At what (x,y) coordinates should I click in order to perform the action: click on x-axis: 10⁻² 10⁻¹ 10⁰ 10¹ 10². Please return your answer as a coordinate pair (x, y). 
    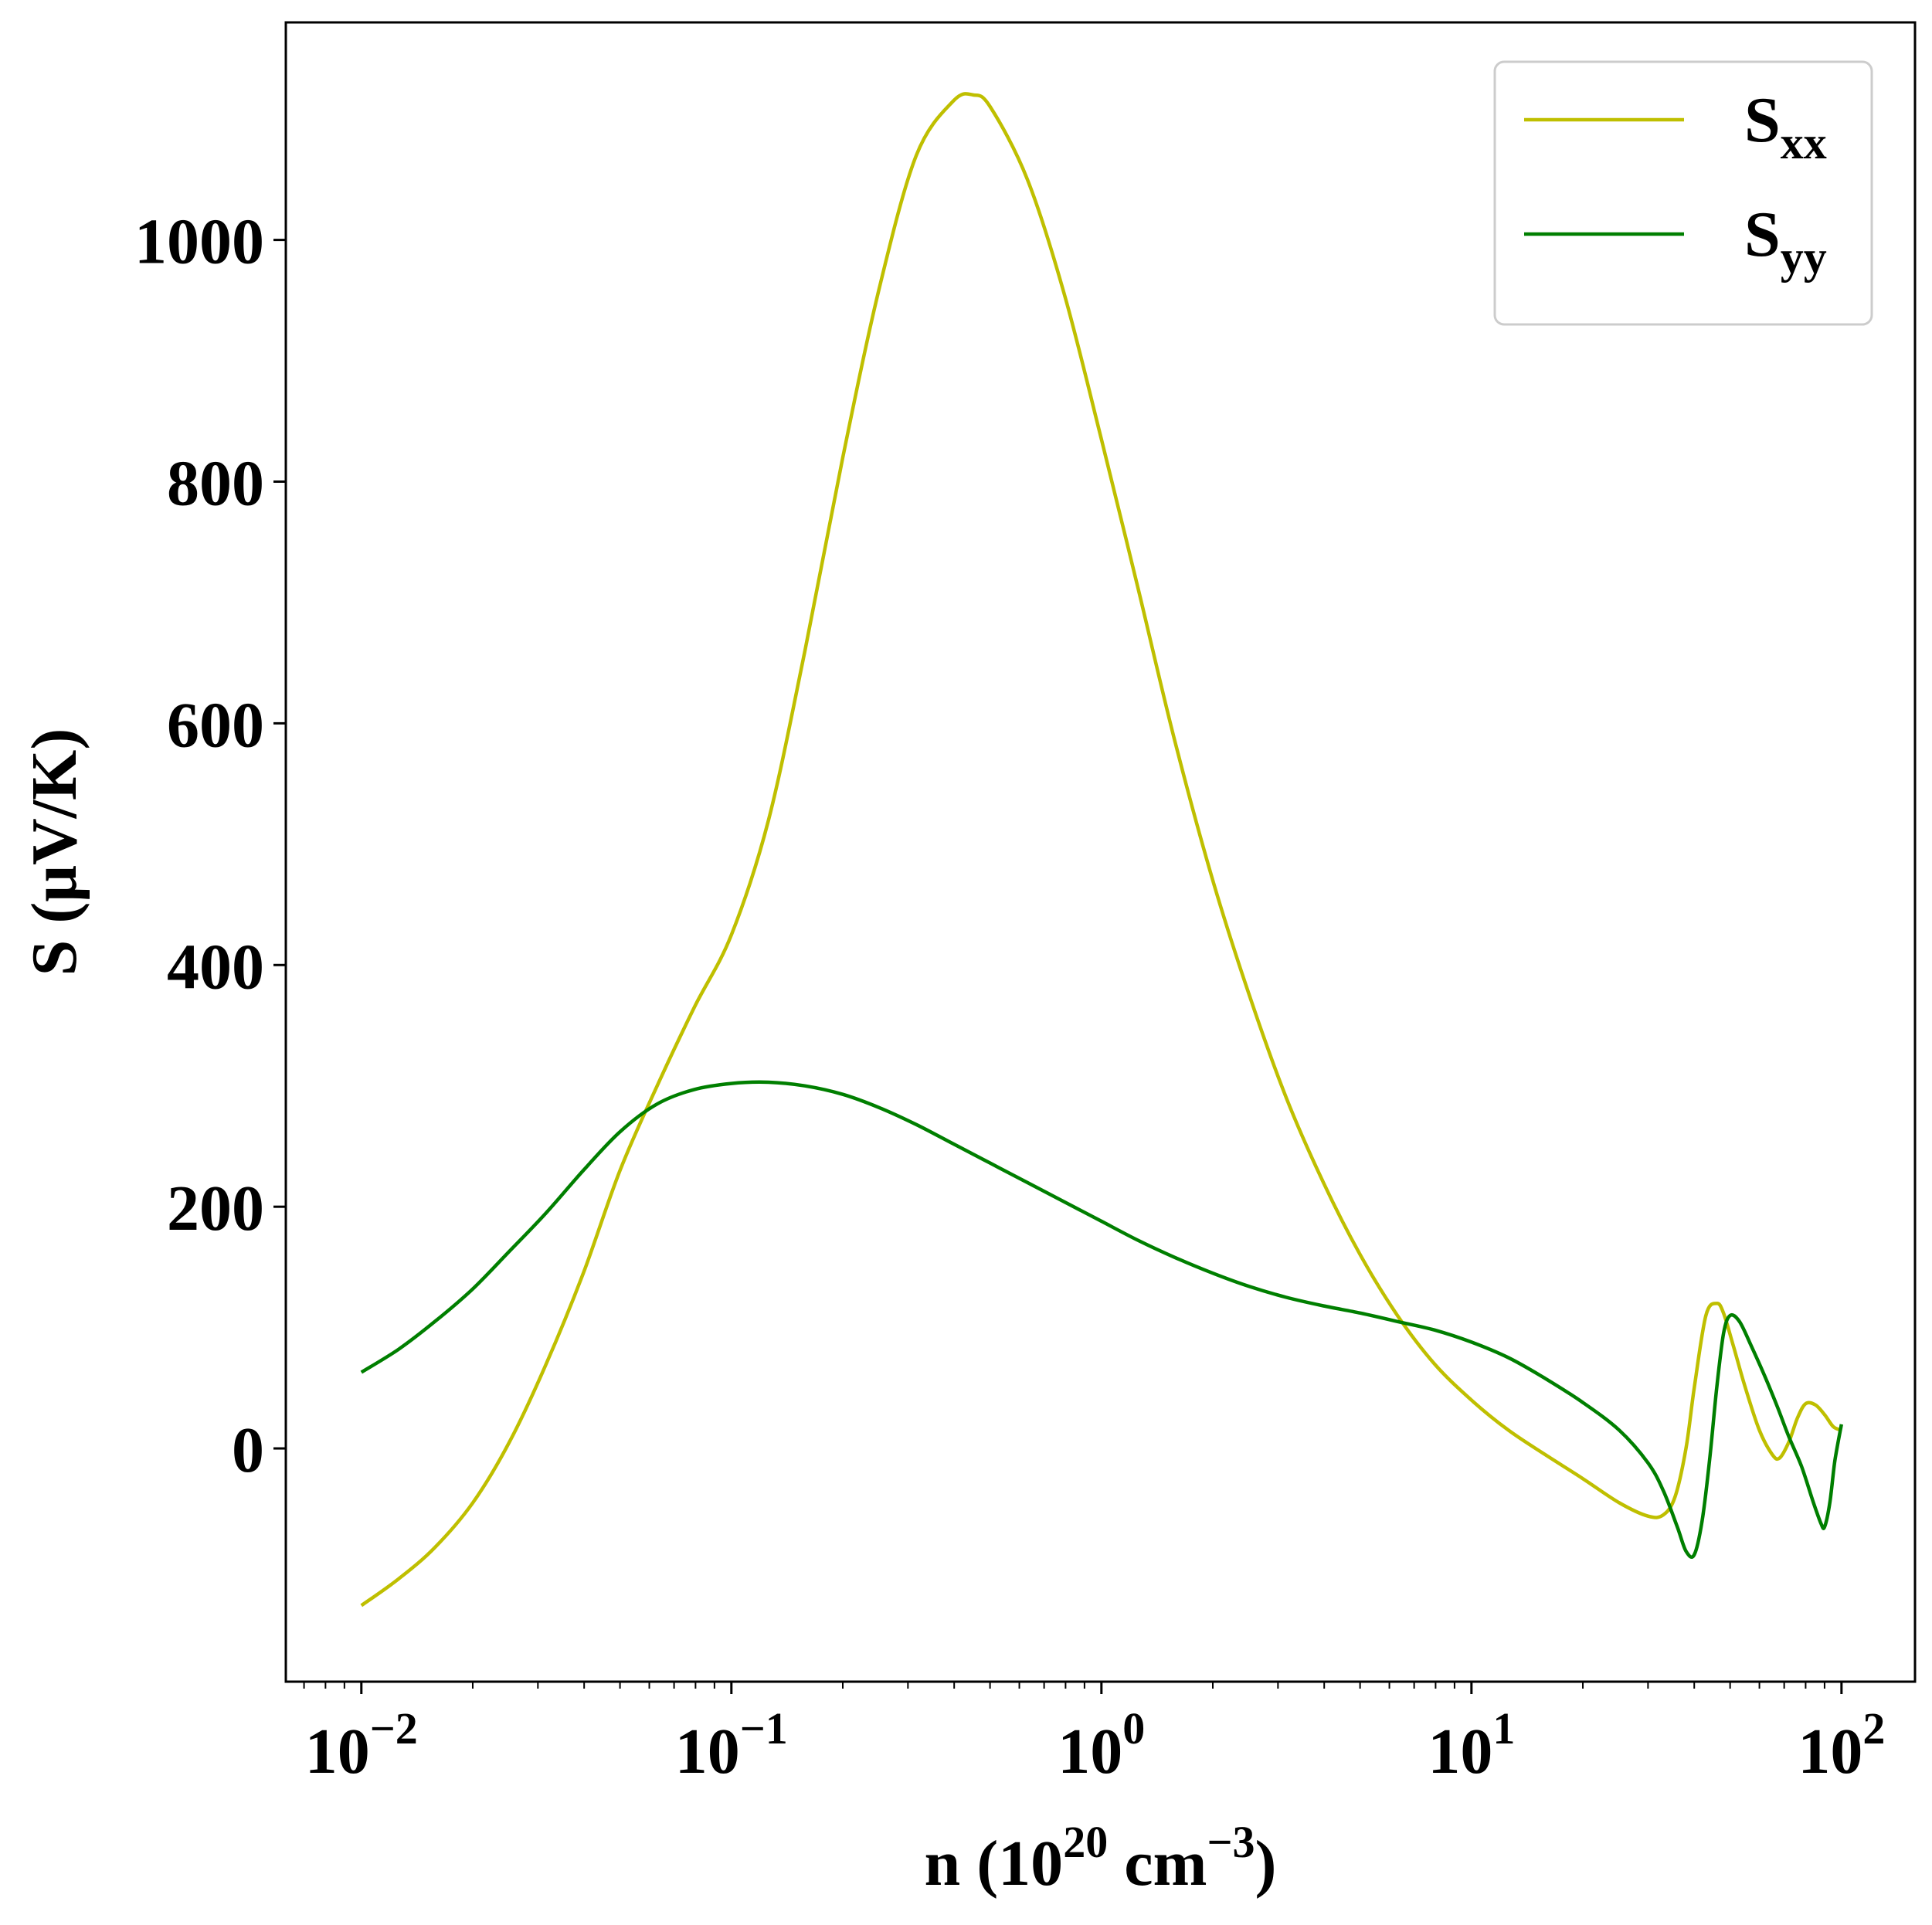
    Looking at the image, I should click on (1094, 1735).